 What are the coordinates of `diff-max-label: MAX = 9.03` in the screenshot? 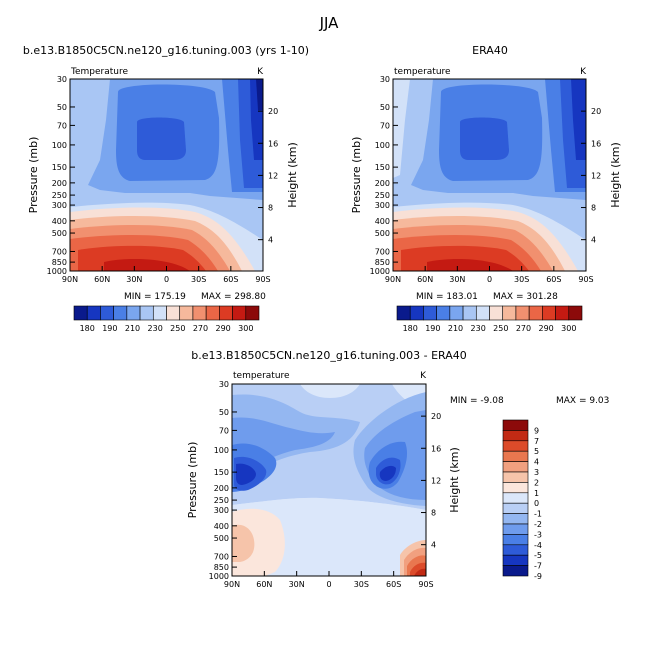 It's located at (582, 401).